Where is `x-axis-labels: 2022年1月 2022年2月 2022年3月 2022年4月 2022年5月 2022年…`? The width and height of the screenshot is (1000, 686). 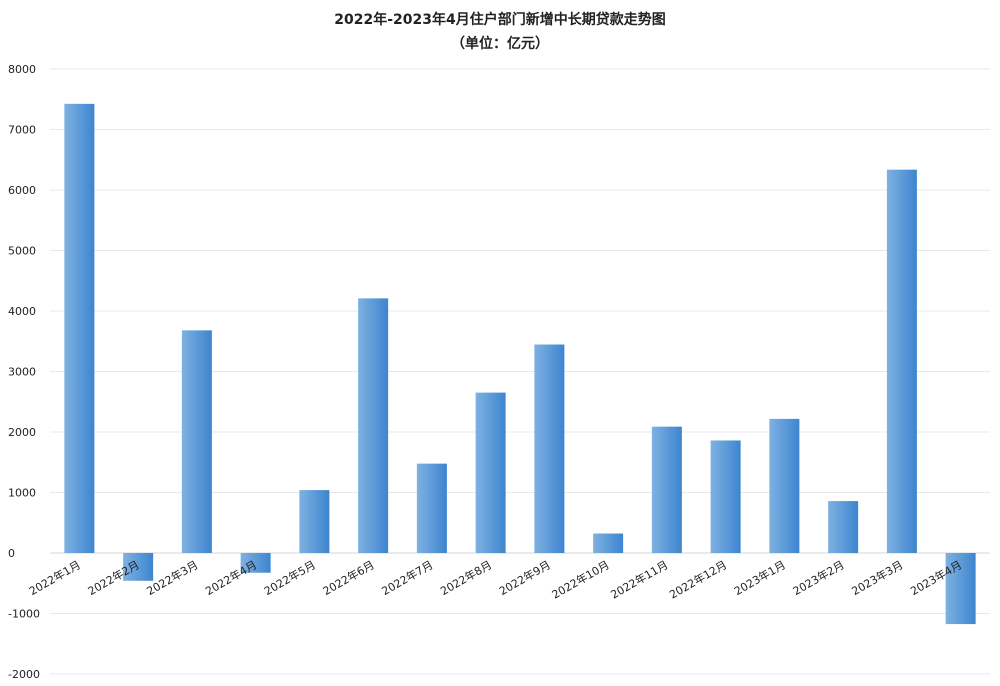 x-axis-labels: 2022年1月 2022年2月 2022年3月 2022年4月 2022年5月 2022年… is located at coordinates (496, 579).